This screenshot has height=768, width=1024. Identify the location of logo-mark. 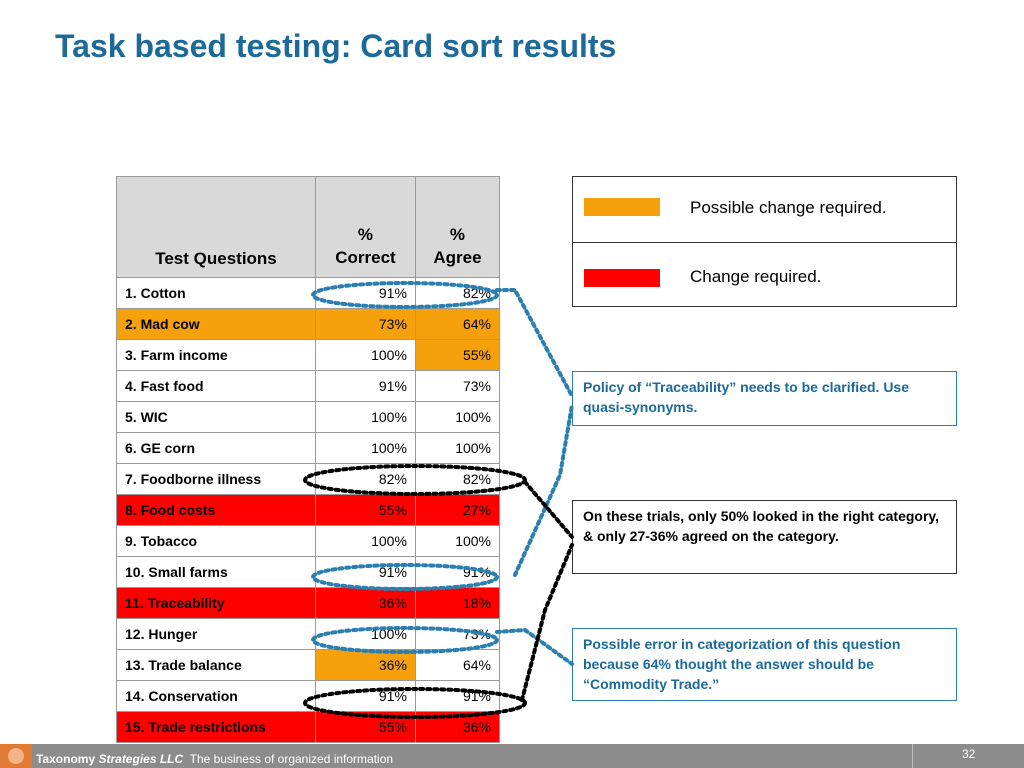
(16, 756).